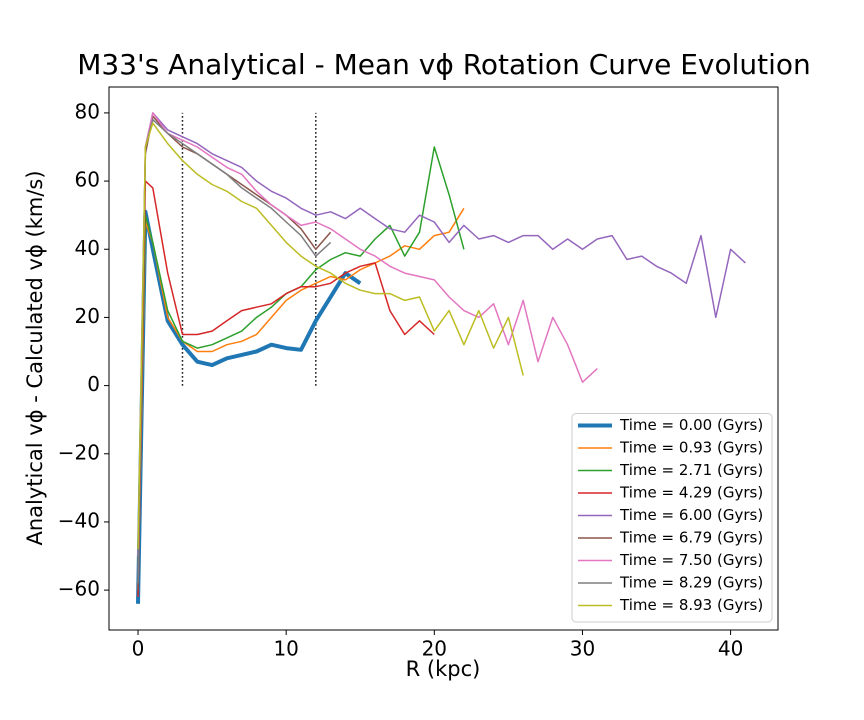 This screenshot has height=720, width=864. What do you see at coordinates (691, 605) in the screenshot?
I see `legend-label: Time = 8.93 (Gyrs)` at bounding box center [691, 605].